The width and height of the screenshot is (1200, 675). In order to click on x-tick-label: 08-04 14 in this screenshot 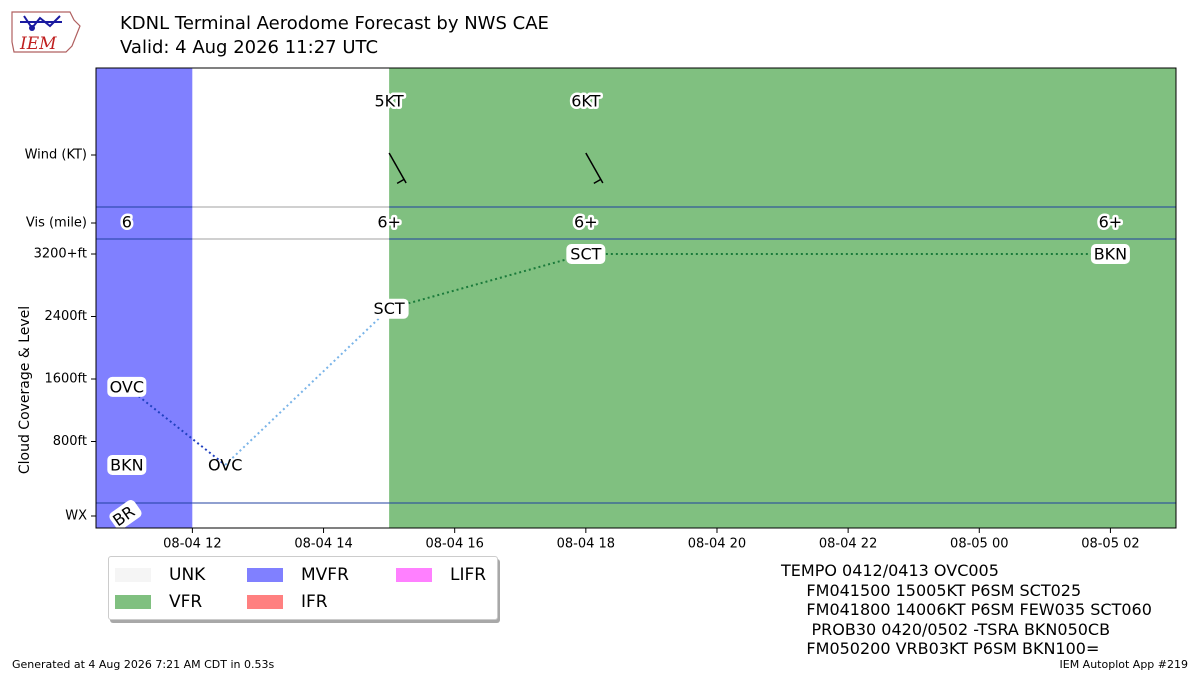, I will do `click(323, 544)`.